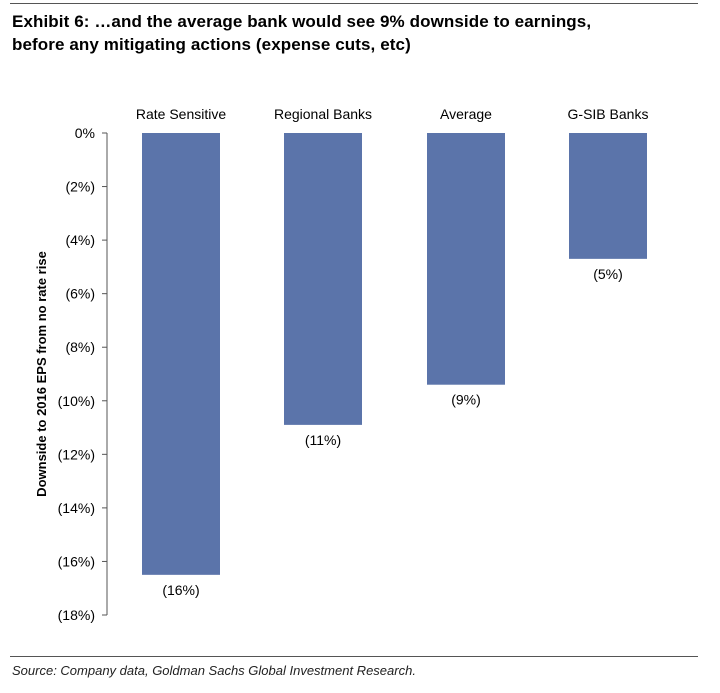  I want to click on data-label: (5%), so click(608, 274).